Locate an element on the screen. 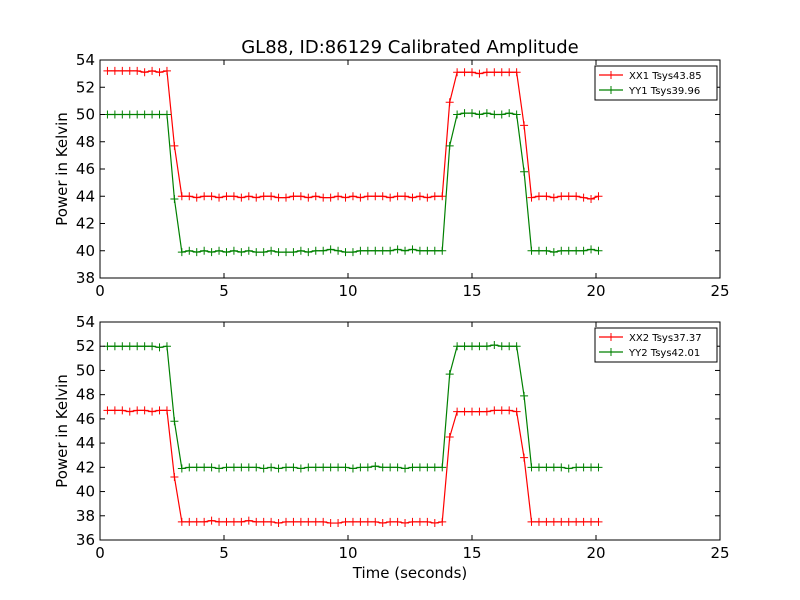 The height and width of the screenshot is (600, 800). y-tick-label: 50 is located at coordinates (85, 115).